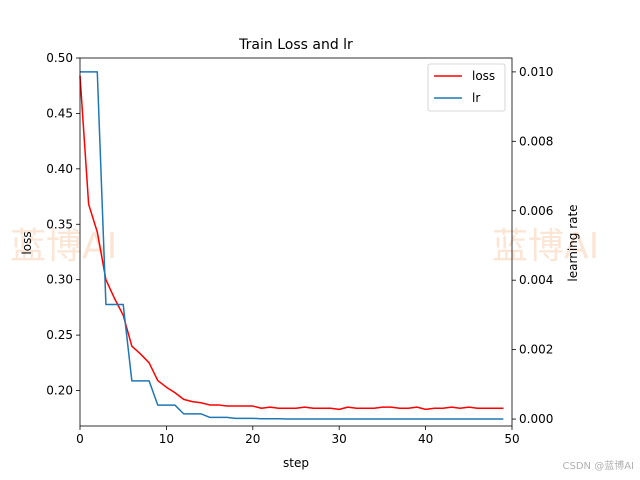  I want to click on y-axis-right-ticks: 0.000 0.002 0.004 0.006 0.008 0.010, so click(532, 245).